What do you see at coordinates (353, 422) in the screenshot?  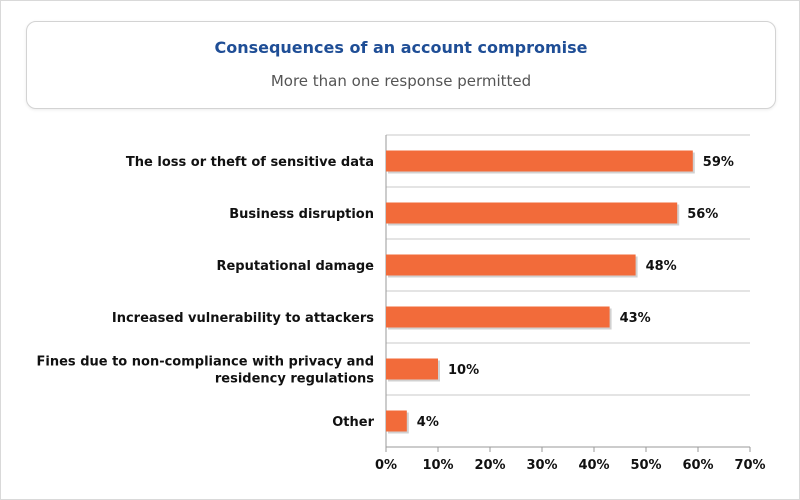 I see `category-label: Other` at bounding box center [353, 422].